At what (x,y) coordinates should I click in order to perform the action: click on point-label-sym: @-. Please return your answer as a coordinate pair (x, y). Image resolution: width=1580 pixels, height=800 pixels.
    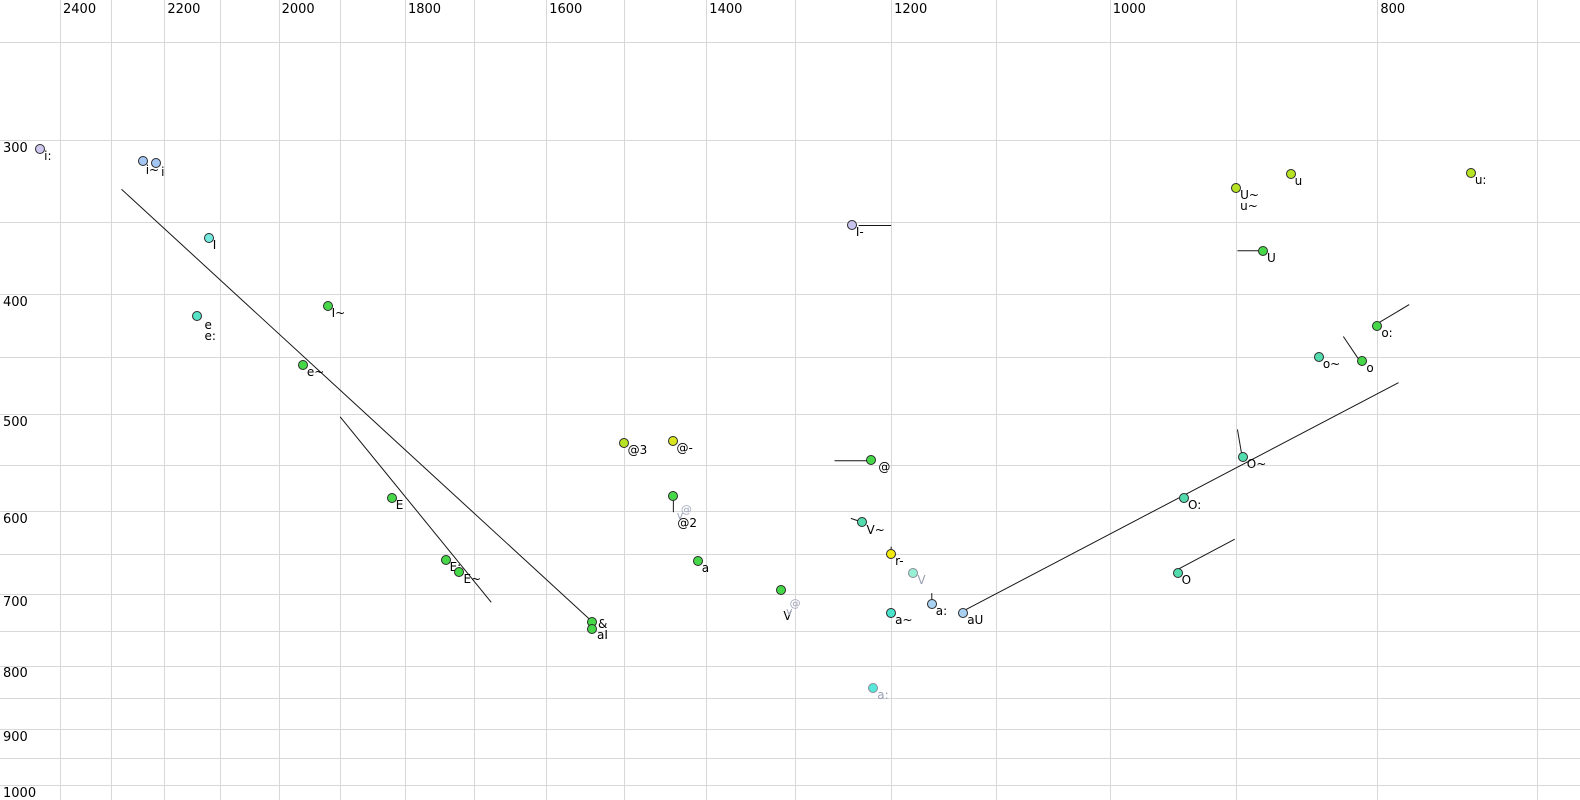
    Looking at the image, I should click on (684, 447).